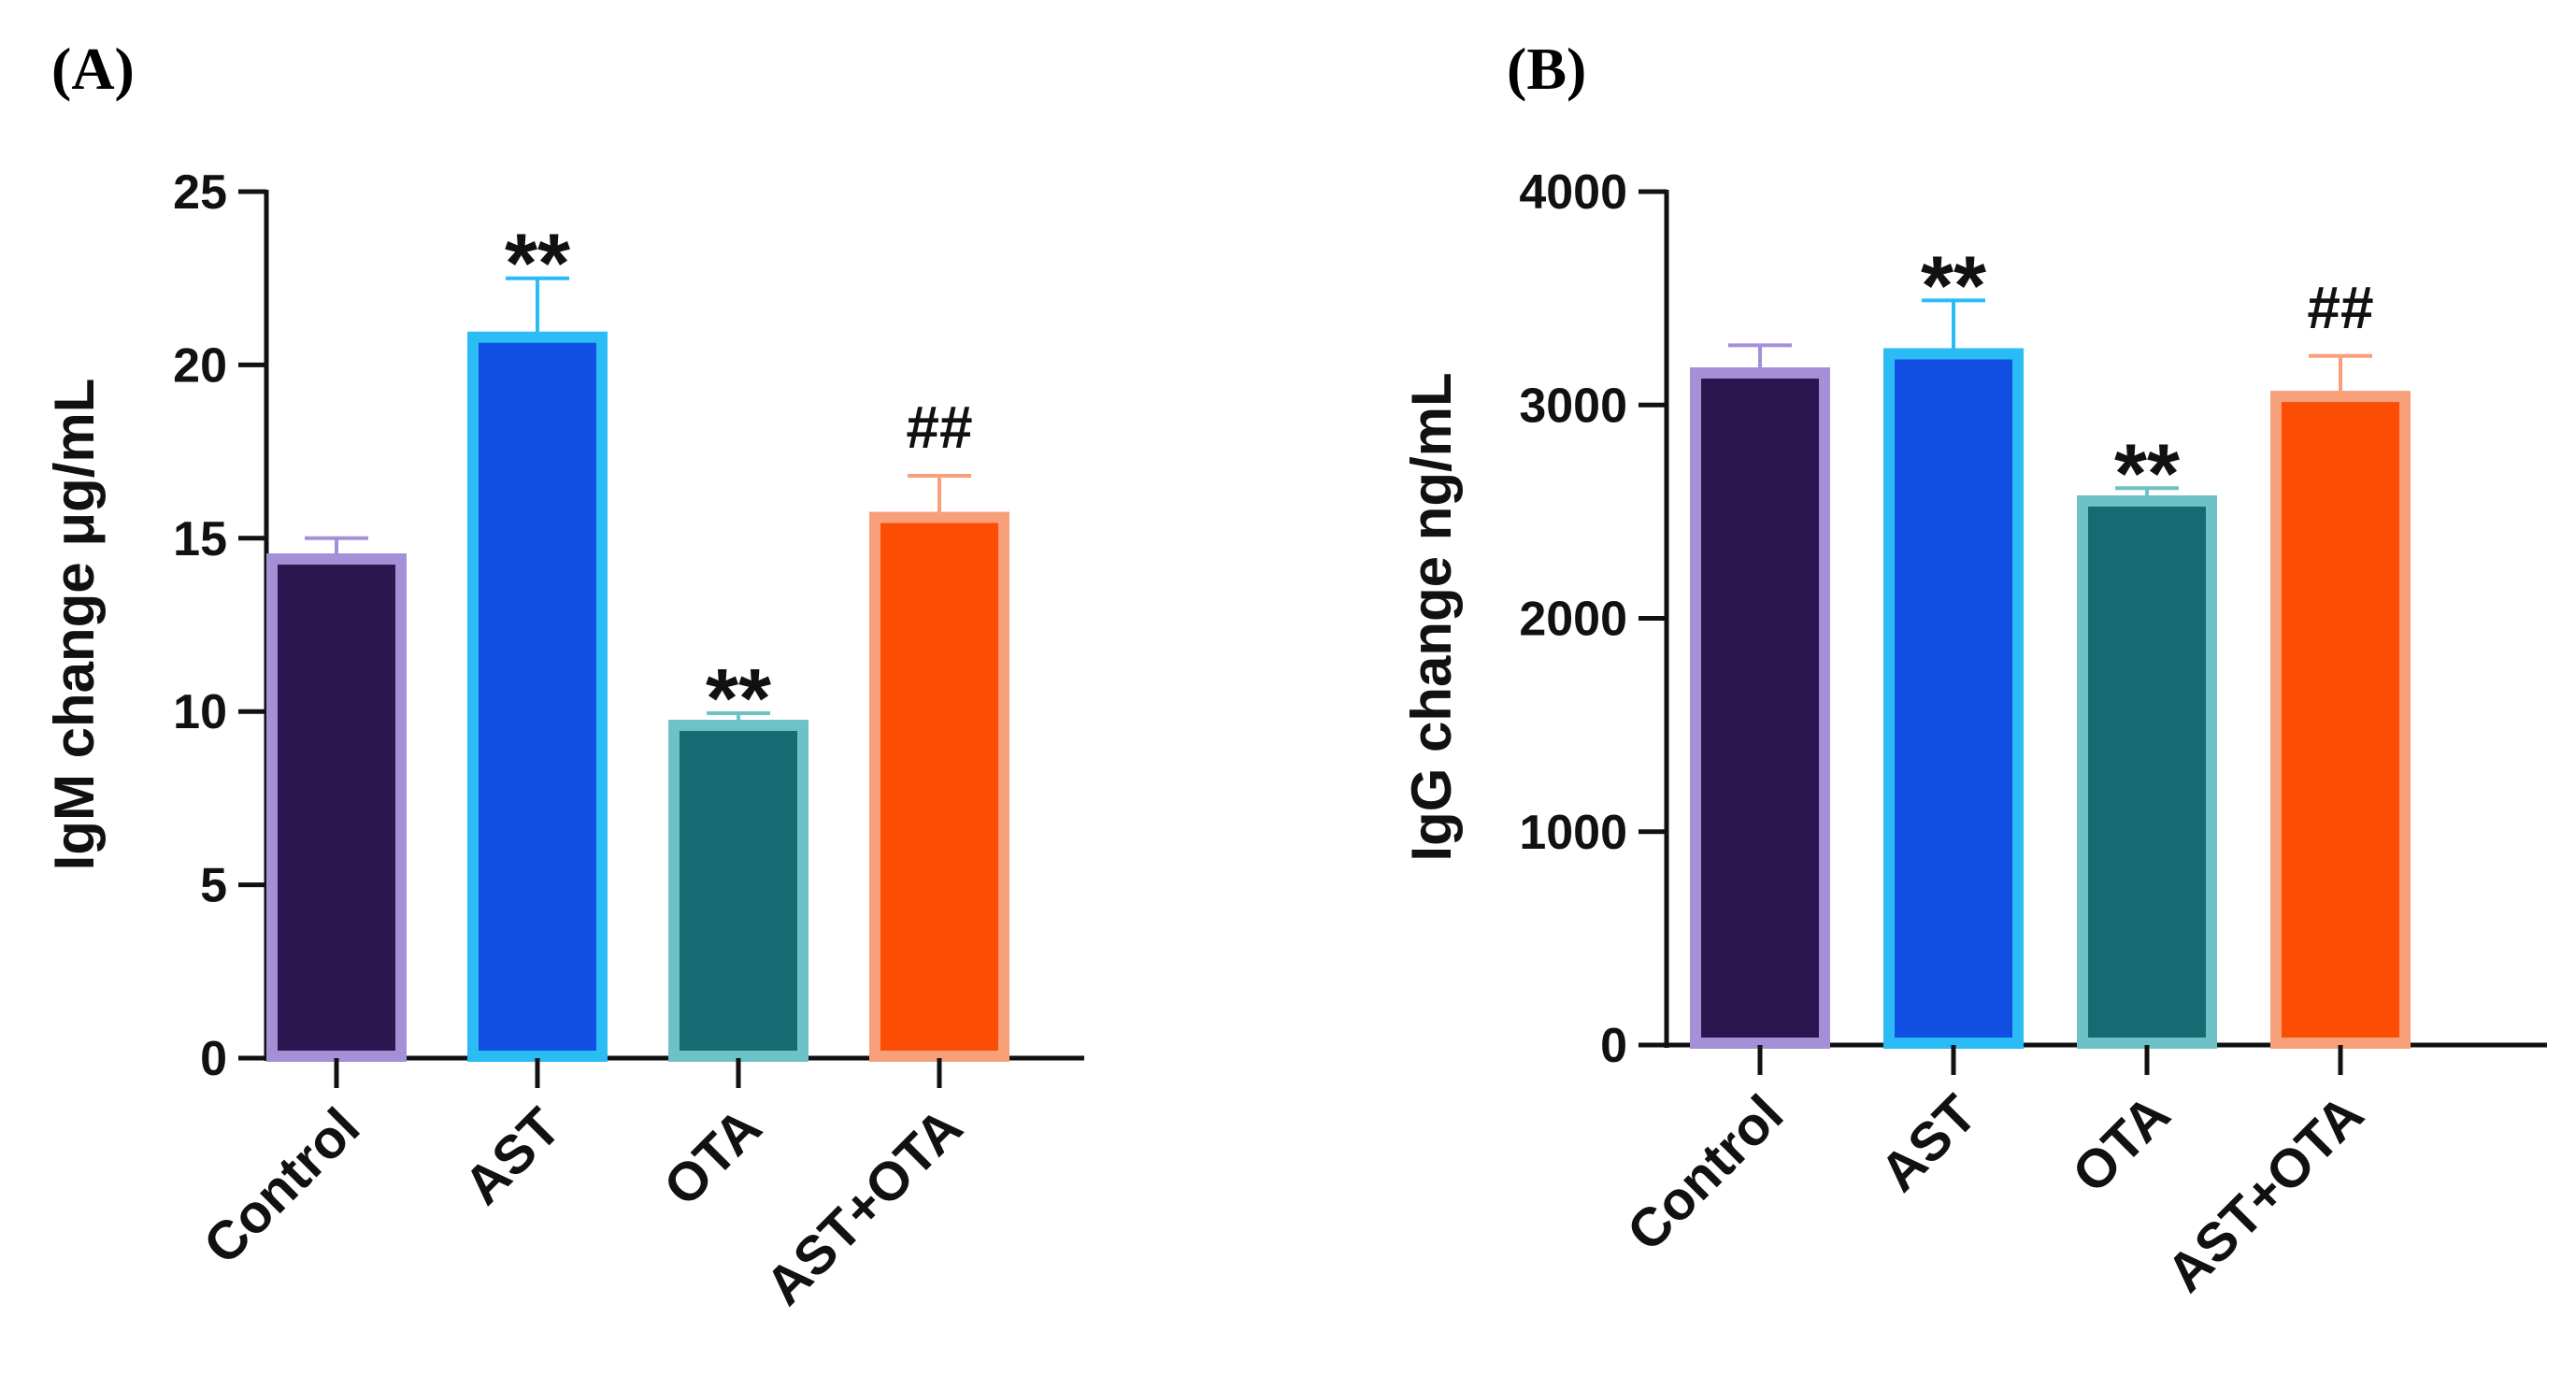 This screenshot has height=1389, width=2576. What do you see at coordinates (200, 712) in the screenshot?
I see `y-tick-label: 10` at bounding box center [200, 712].